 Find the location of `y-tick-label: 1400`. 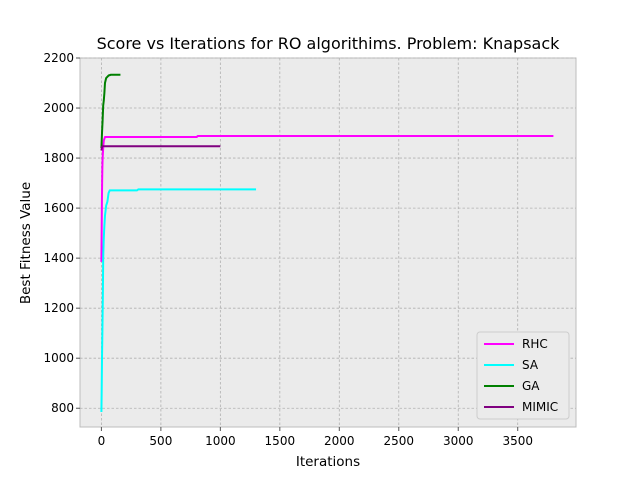

y-tick-label: 1400 is located at coordinates (58, 258).